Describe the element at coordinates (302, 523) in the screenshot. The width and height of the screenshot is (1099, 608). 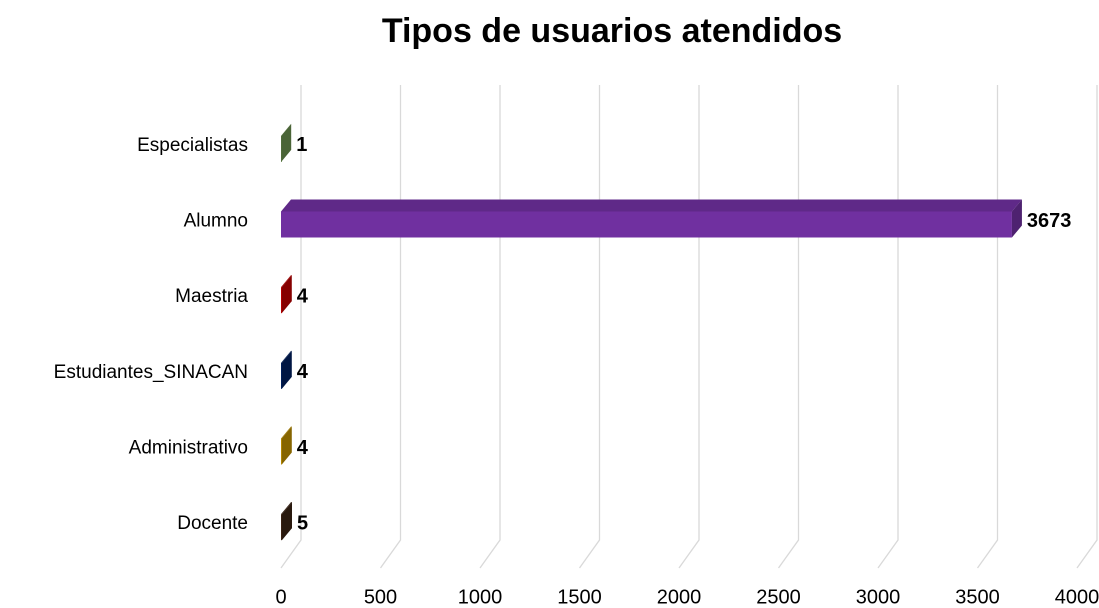
I see `data-label: 5` at that location.